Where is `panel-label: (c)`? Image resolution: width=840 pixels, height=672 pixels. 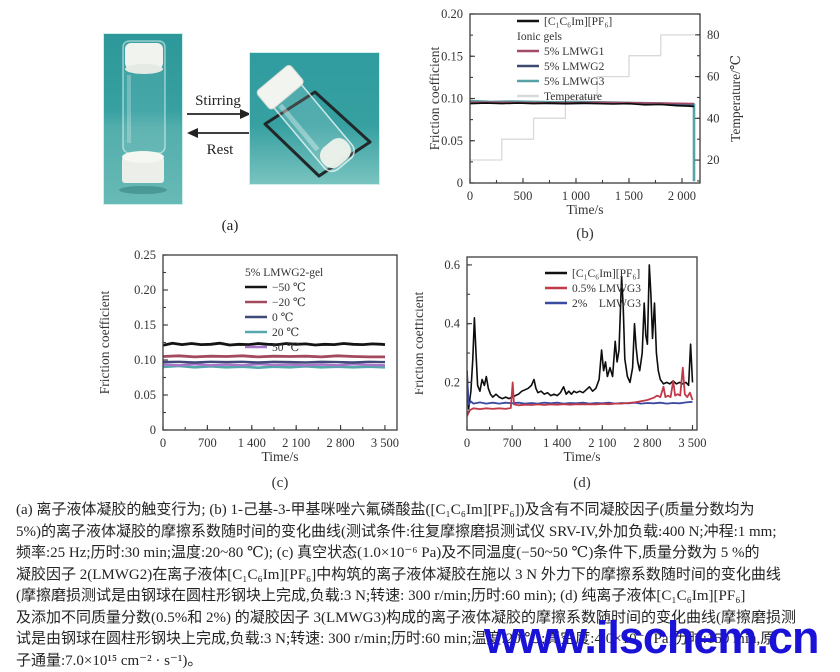 panel-label: (c) is located at coordinates (280, 483).